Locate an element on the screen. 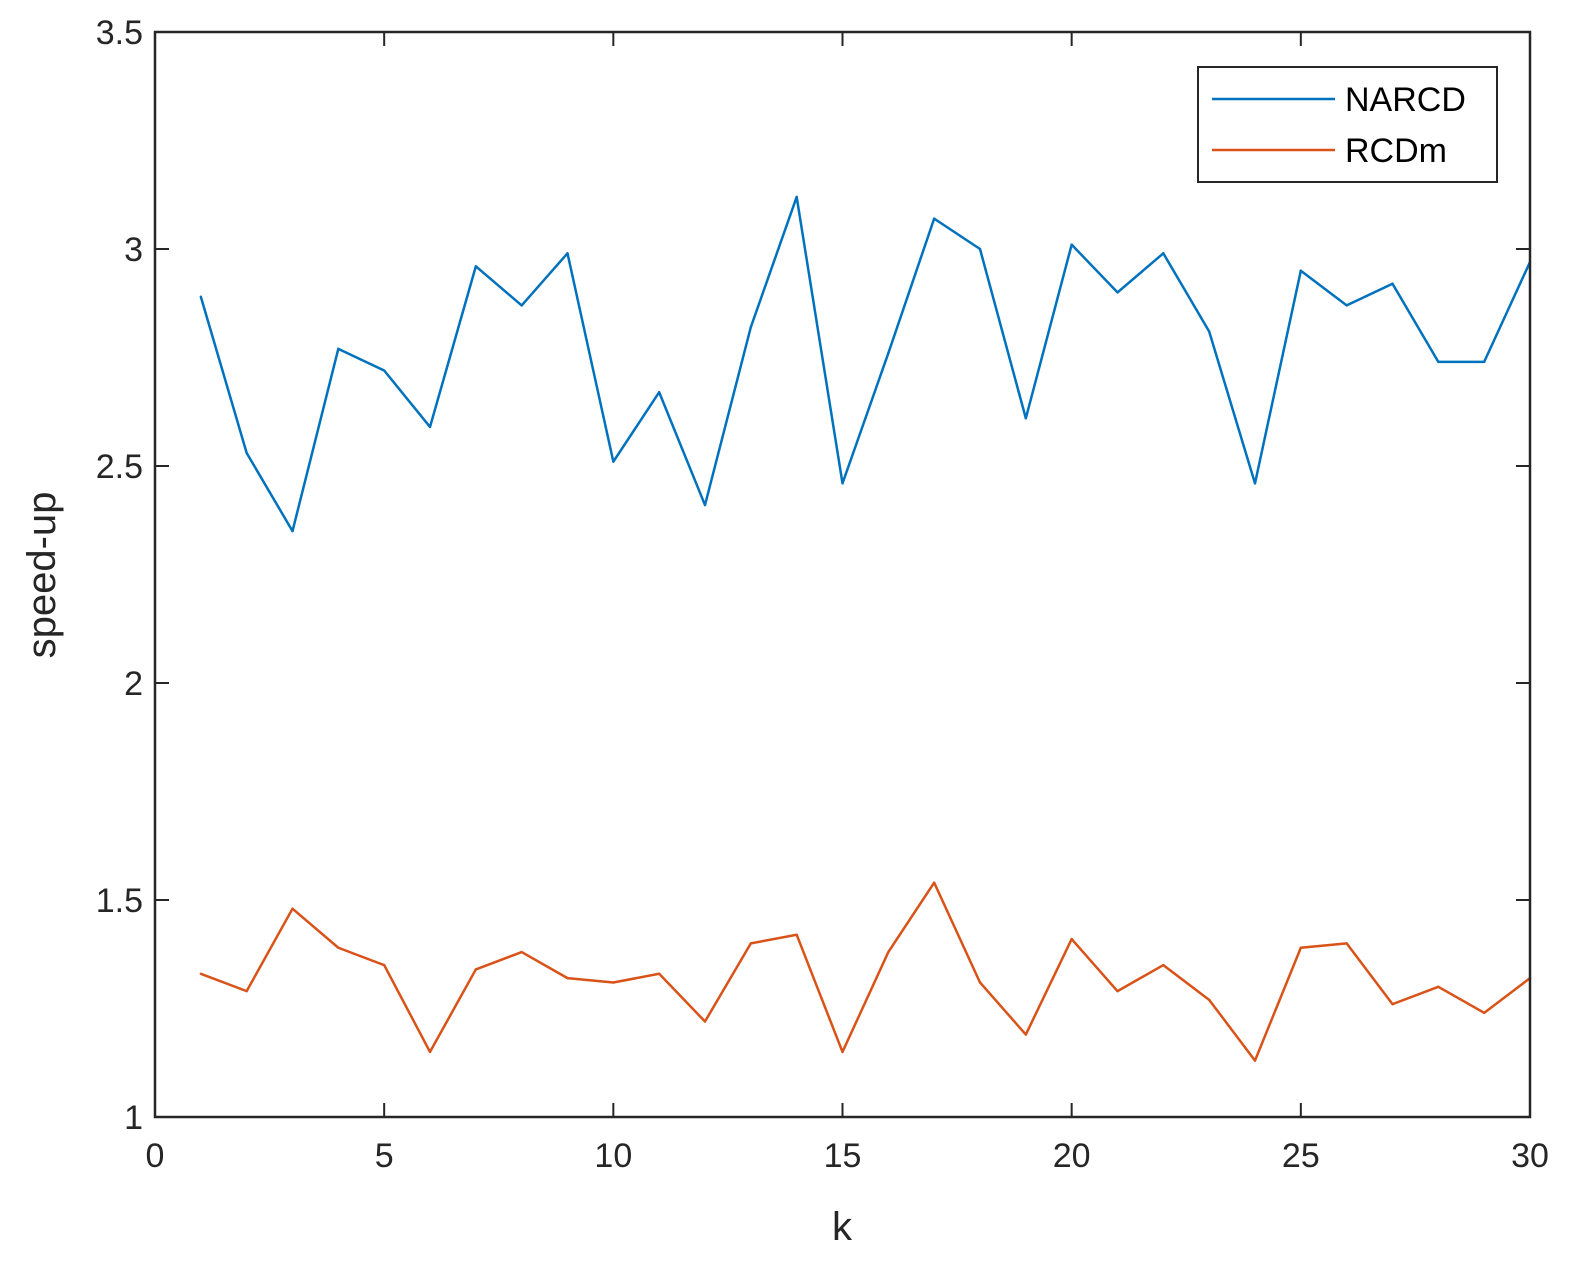 The width and height of the screenshot is (1593, 1277). x-tick-label: 5 is located at coordinates (384, 1156).